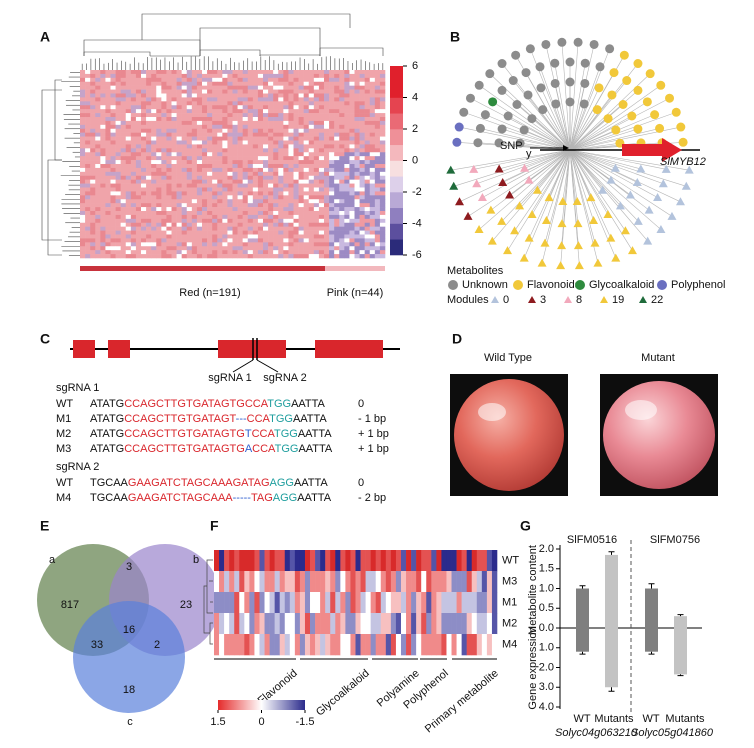 The height and width of the screenshot is (748, 754). What do you see at coordinates (509, 644) in the screenshot?
I see `row-label: M4` at bounding box center [509, 644].